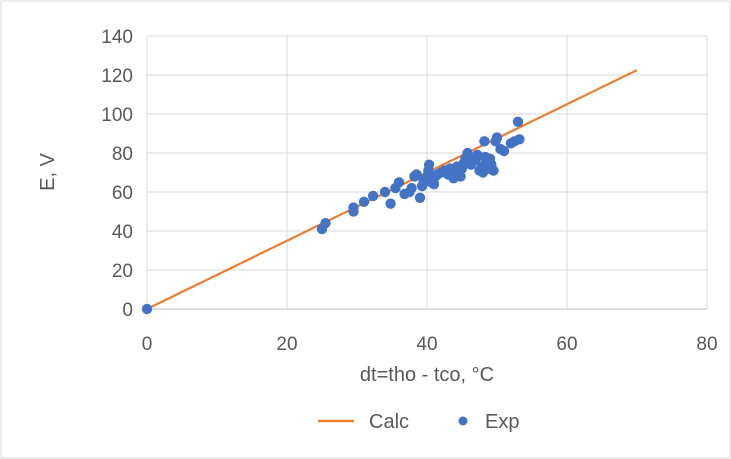 Image resolution: width=731 pixels, height=459 pixels. I want to click on y-tick-label: 120, so click(117, 76).